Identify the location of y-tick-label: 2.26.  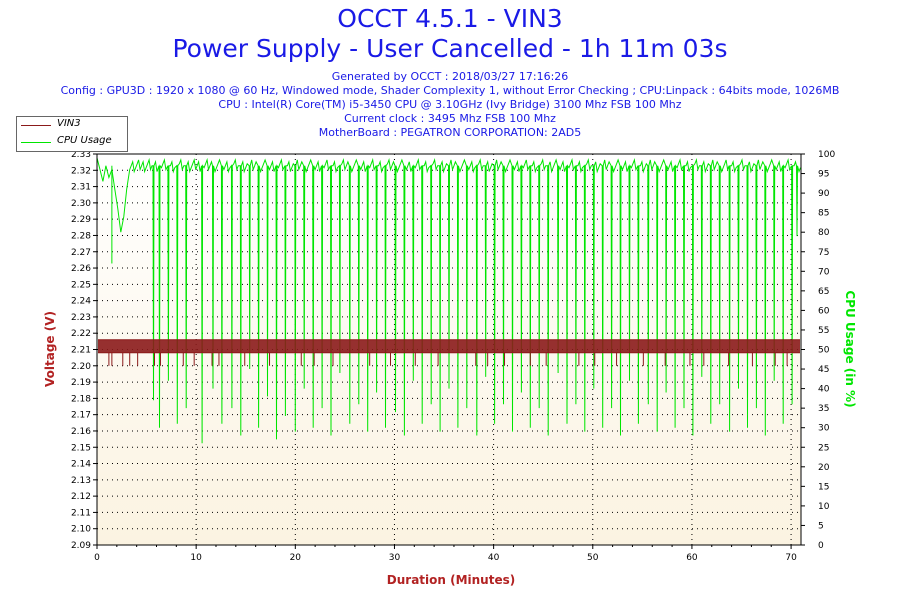
(81, 269).